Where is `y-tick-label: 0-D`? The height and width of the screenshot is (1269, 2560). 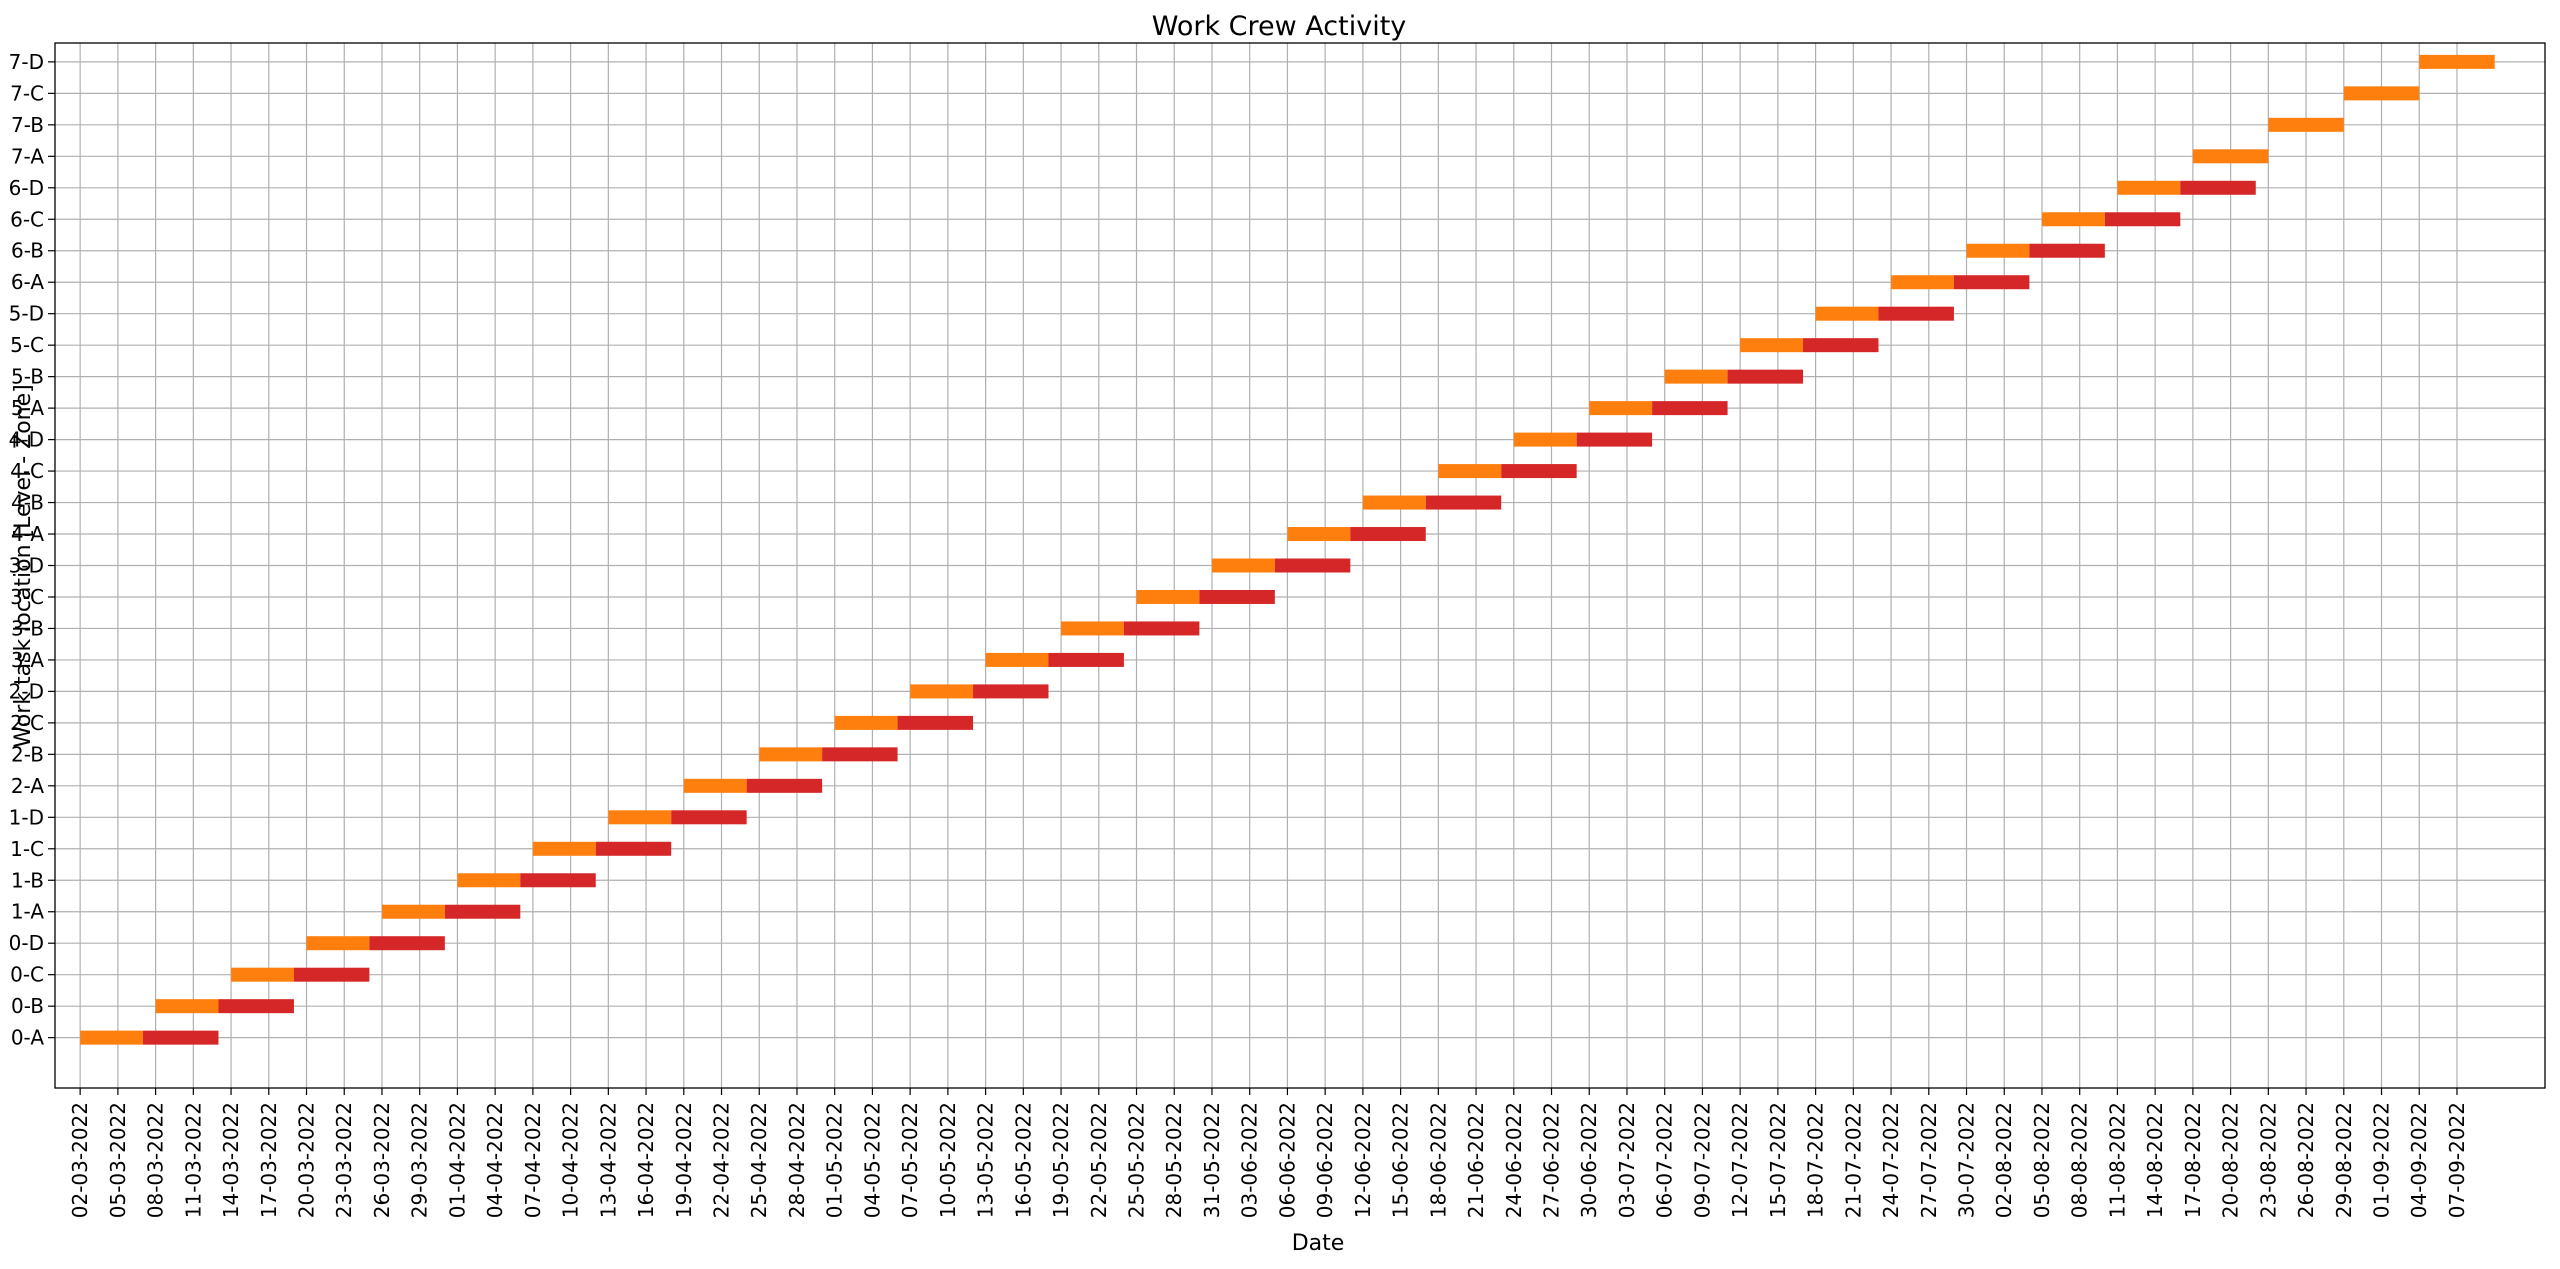 y-tick-label: 0-D is located at coordinates (26, 943).